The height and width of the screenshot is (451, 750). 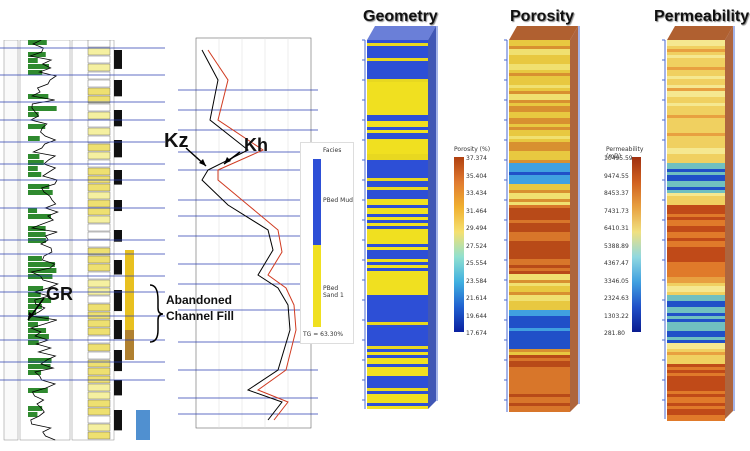 What do you see at coordinates (176, 141) in the screenshot?
I see `kz-label: Kz` at bounding box center [176, 141].